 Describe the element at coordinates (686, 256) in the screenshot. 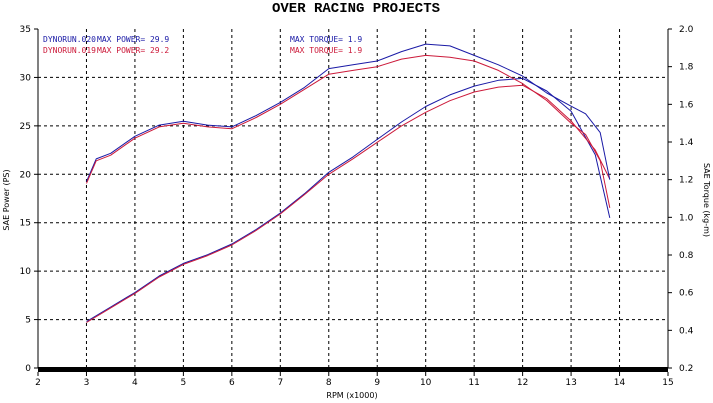

I see `y2-tick-label: 0.8` at that location.